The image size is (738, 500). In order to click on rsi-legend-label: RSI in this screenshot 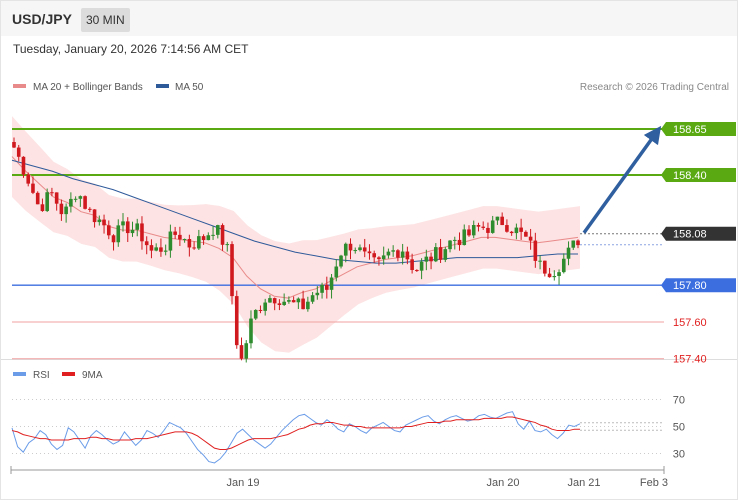, I will do `click(41, 375)`.